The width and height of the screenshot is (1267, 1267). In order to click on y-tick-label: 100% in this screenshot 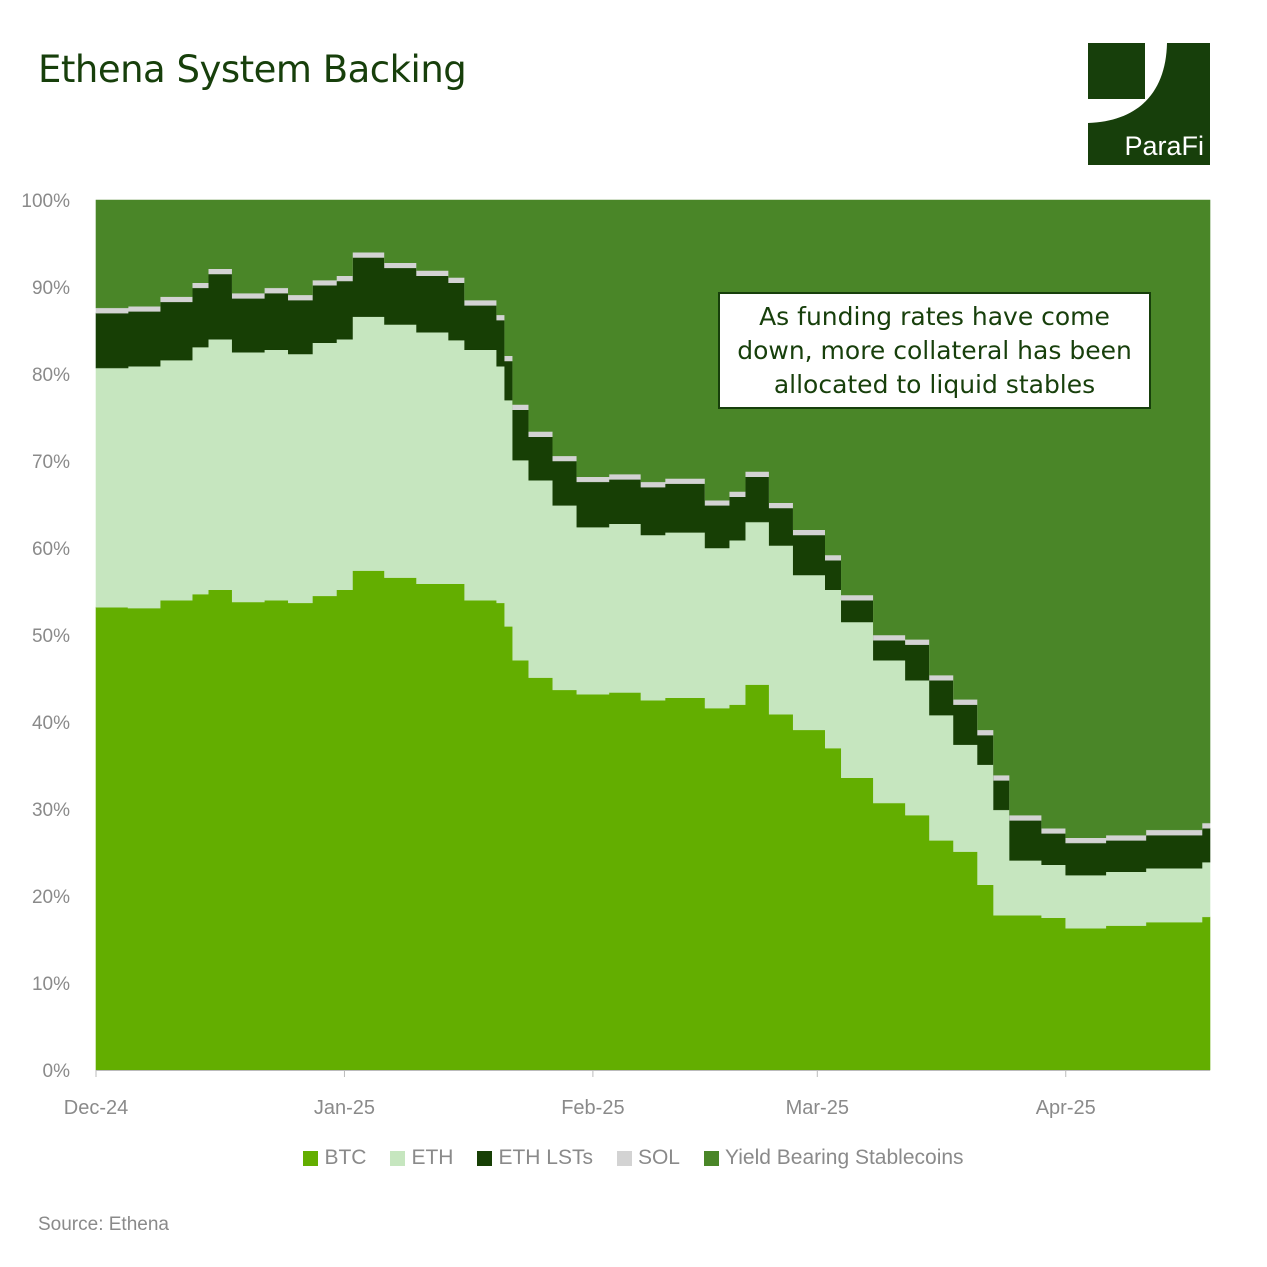, I will do `click(45, 201)`.